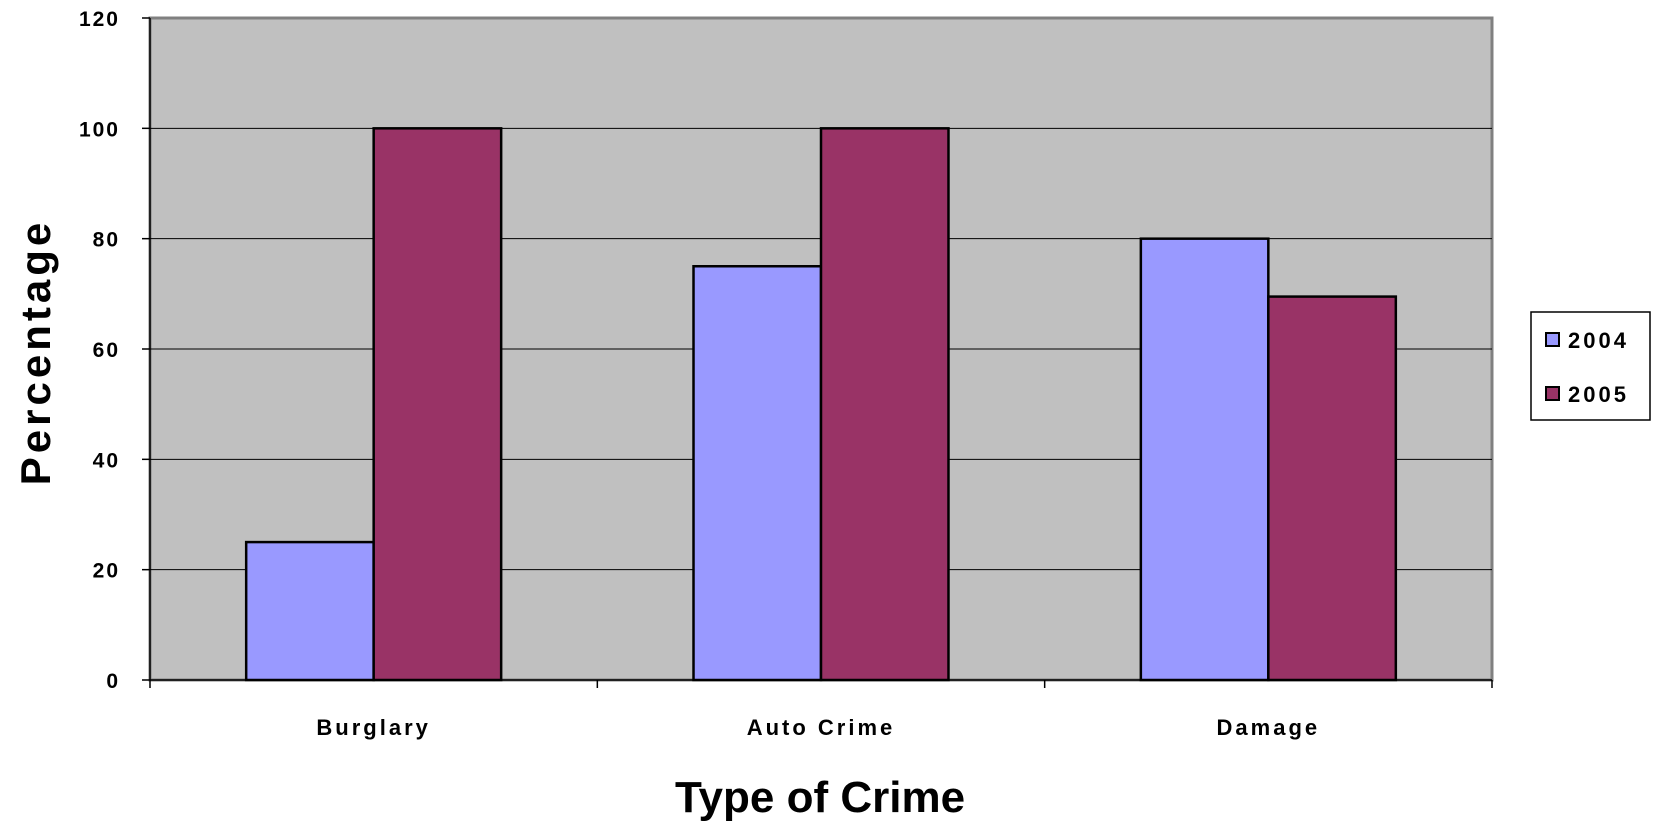 The image size is (1655, 822). What do you see at coordinates (99, 19) in the screenshot?
I see `y-tick-label: 120` at bounding box center [99, 19].